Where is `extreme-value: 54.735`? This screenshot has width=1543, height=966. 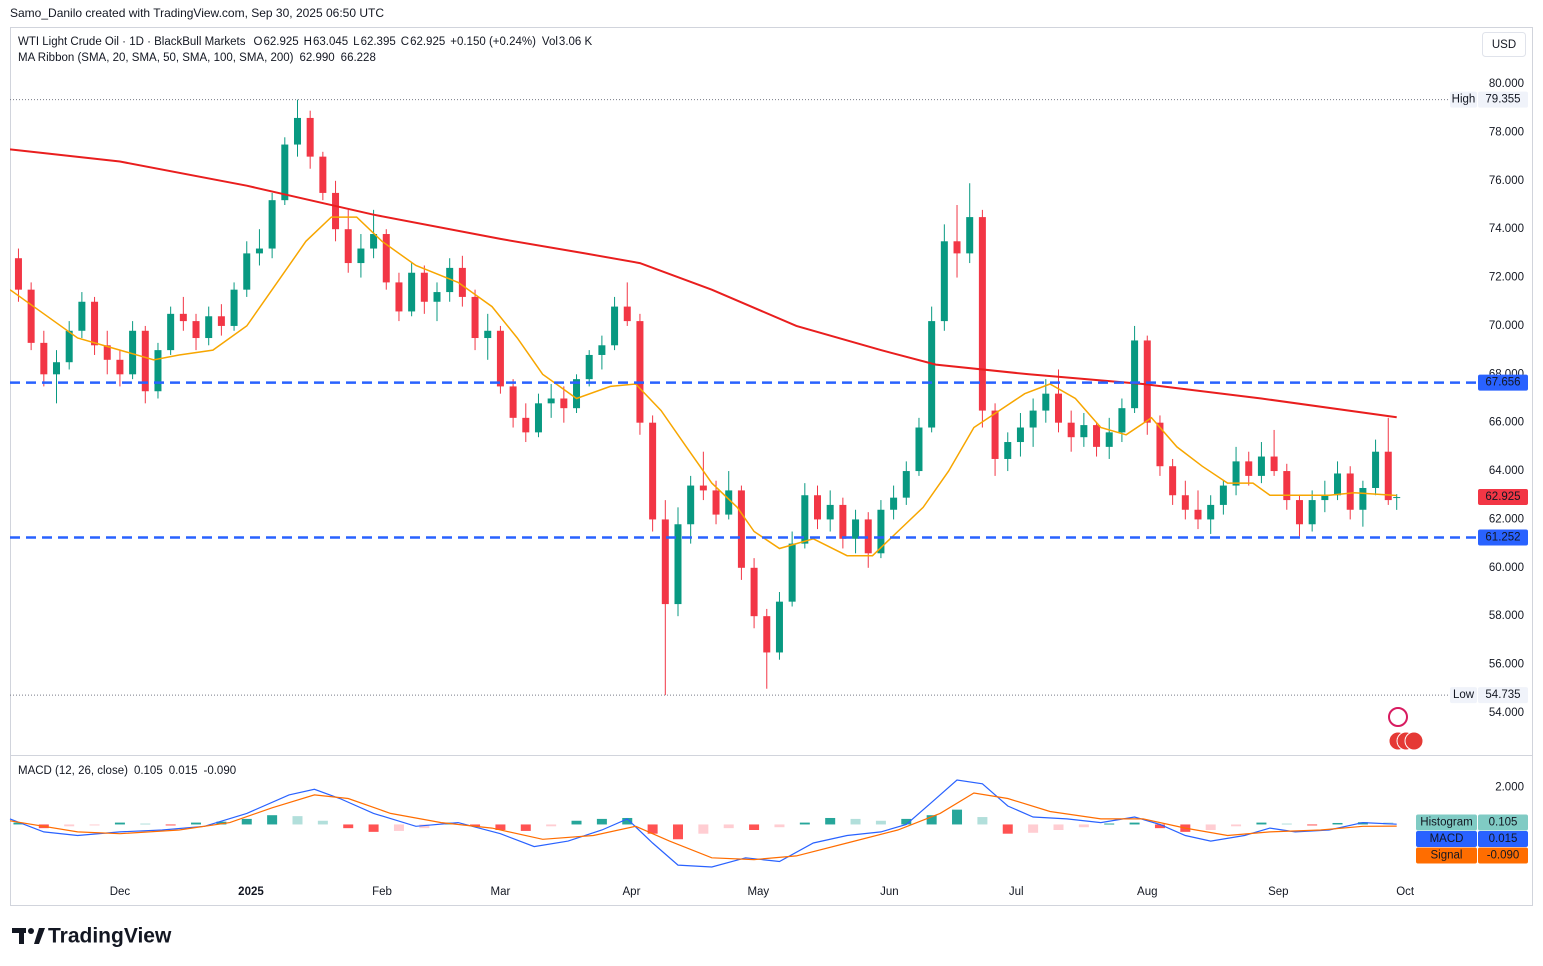 extreme-value: 54.735 is located at coordinates (1502, 695).